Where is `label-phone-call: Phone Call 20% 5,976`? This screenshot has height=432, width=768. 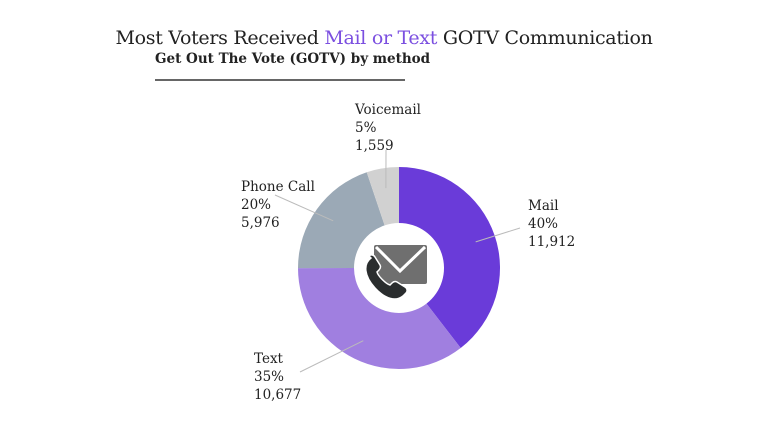 label-phone-call: Phone Call 20% 5,976 is located at coordinates (278, 205).